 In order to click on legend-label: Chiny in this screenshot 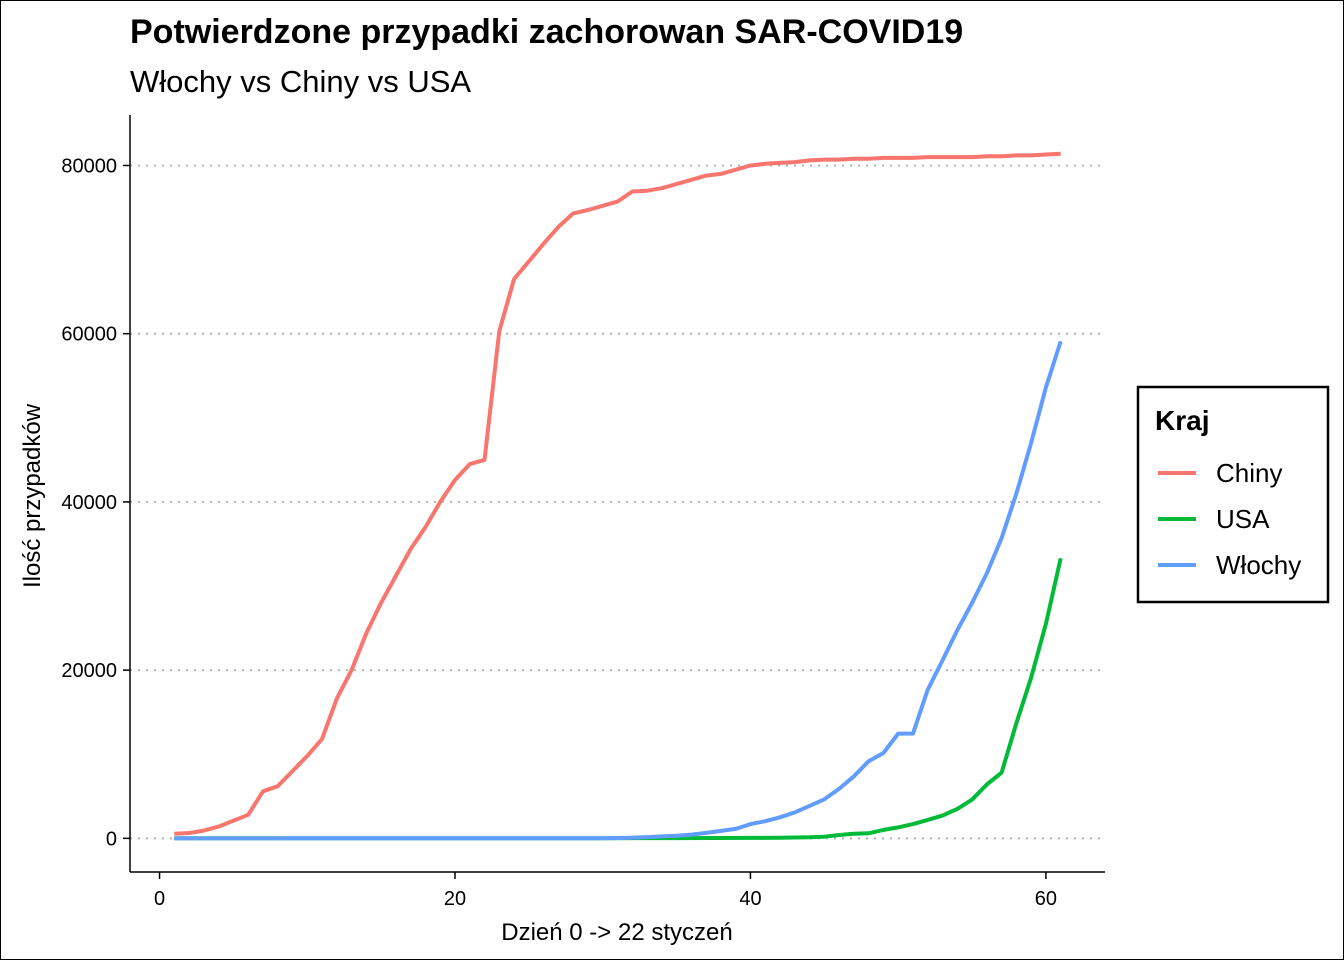, I will do `click(1249, 473)`.